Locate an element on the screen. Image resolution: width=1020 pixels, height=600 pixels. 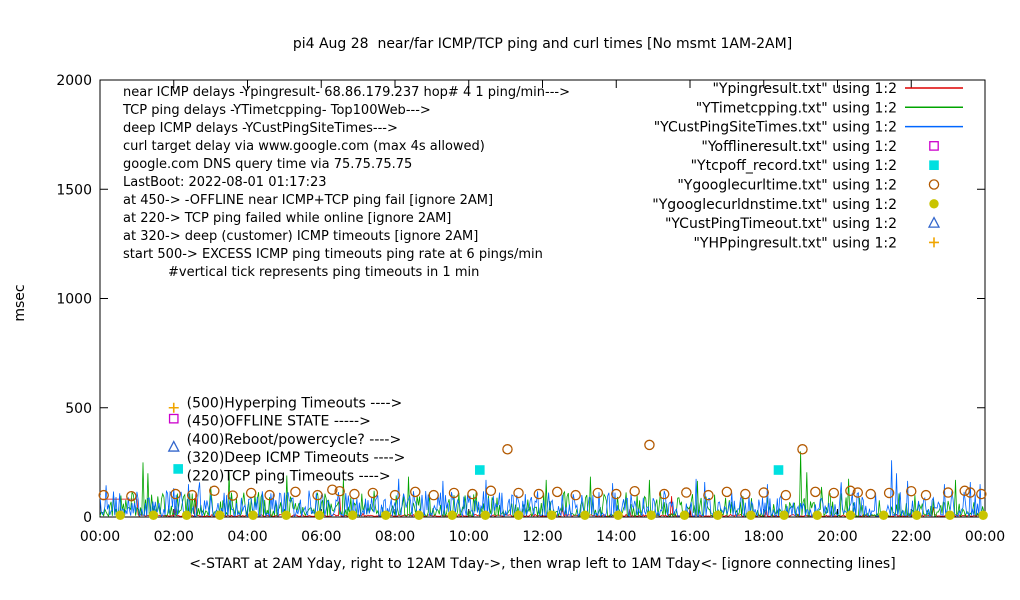
x-tick-label: 12:00 is located at coordinates (542, 537).